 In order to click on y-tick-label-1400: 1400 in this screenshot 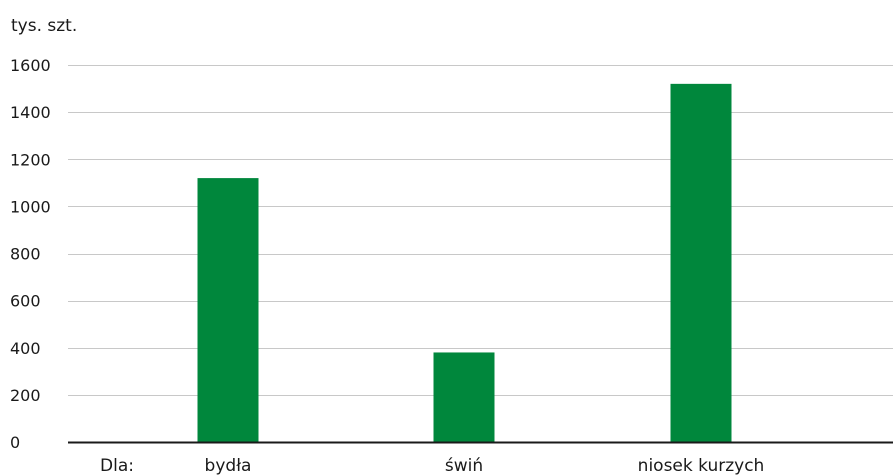, I will do `click(30, 112)`.